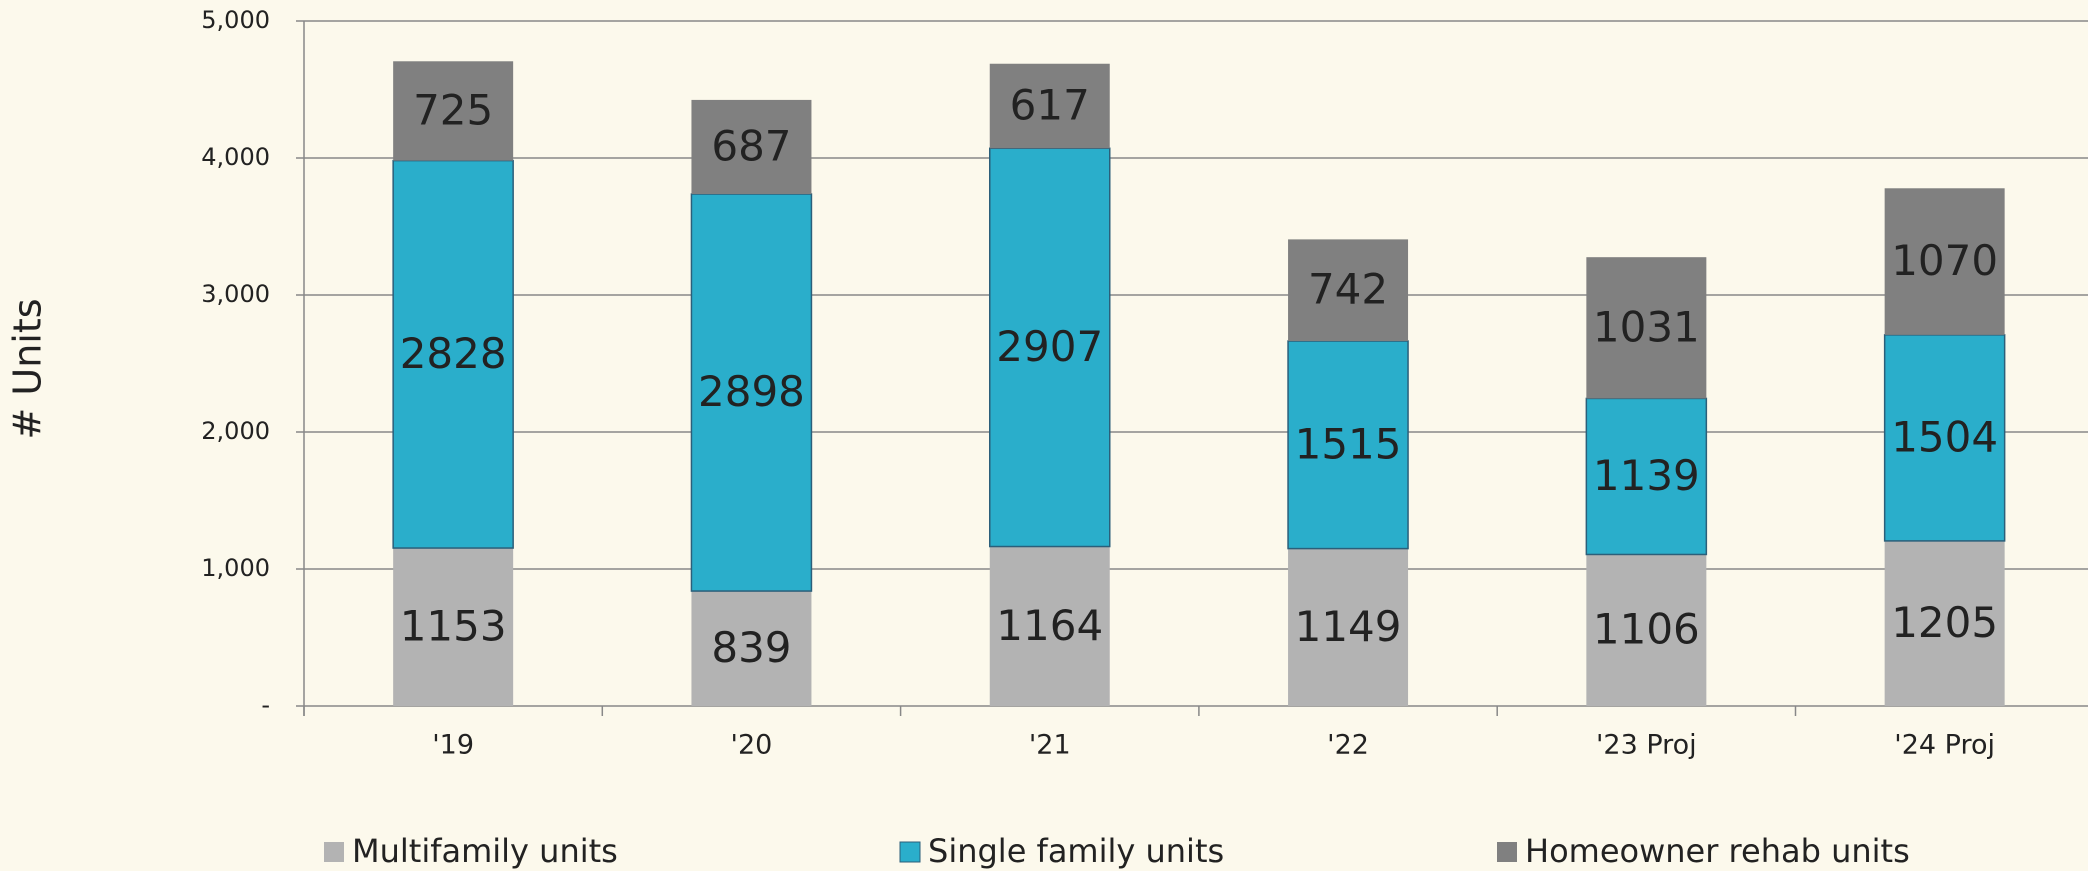  What do you see at coordinates (28, 368) in the screenshot?
I see `y-axis-title: # Units` at bounding box center [28, 368].